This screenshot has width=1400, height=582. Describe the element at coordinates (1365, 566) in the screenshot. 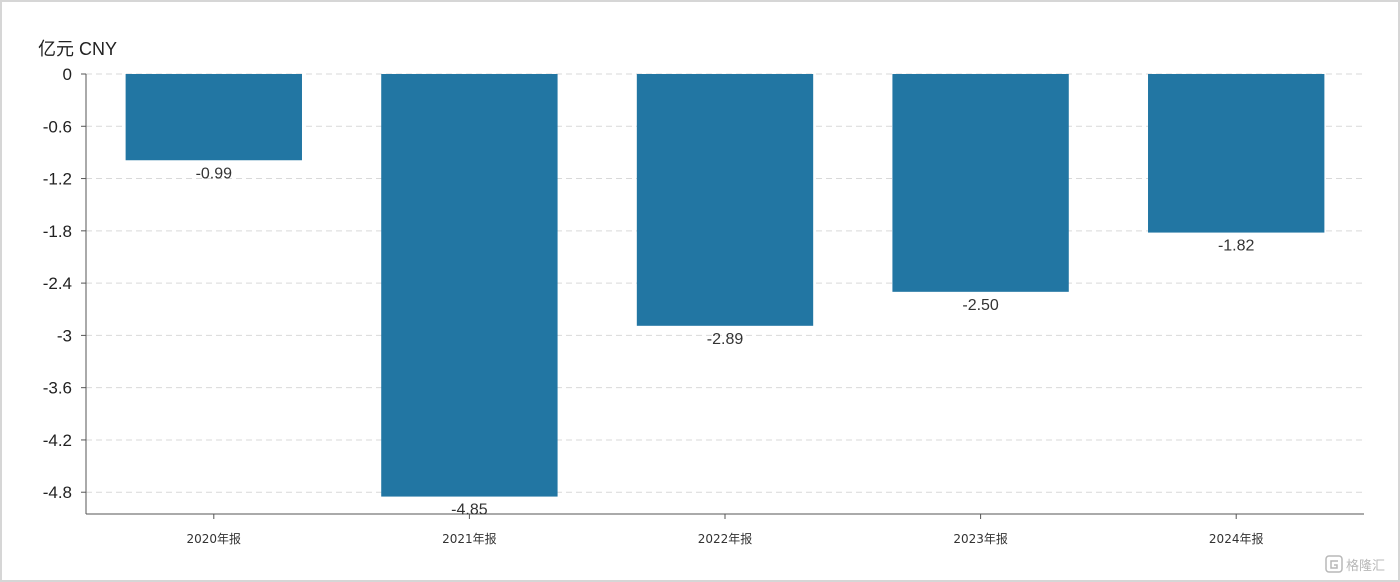

I see `watermark-text: 格隆汇` at that location.